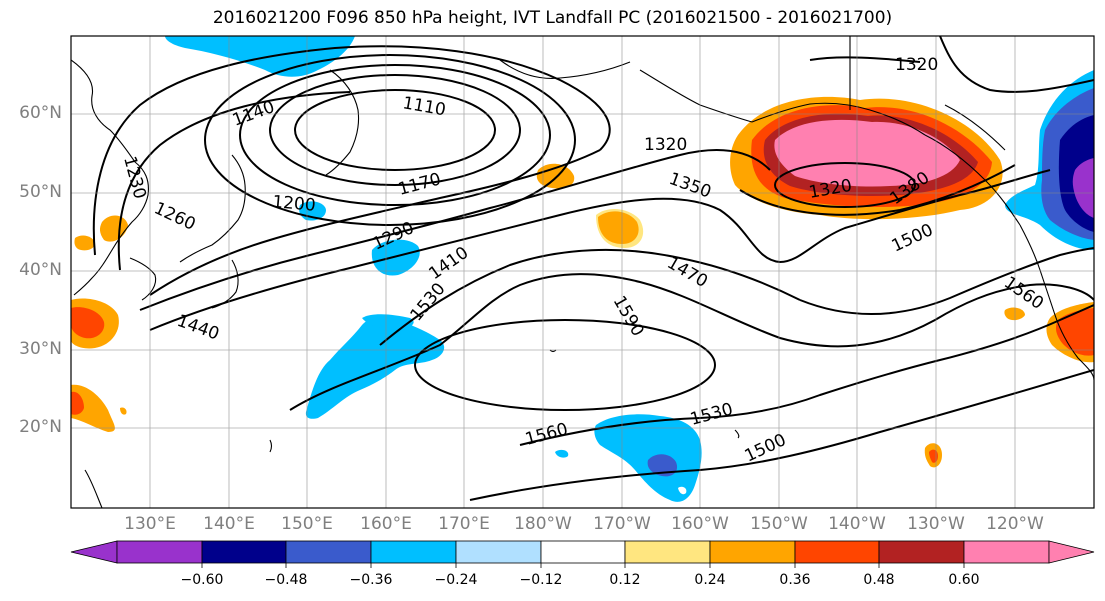 The width and height of the screenshot is (1105, 601). I want to click on lat-label-60n: 60°N, so click(40, 113).